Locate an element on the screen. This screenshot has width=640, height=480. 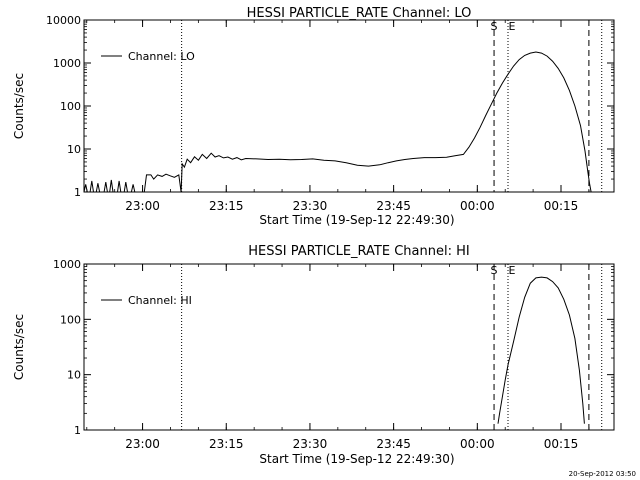
legend-label: Channel: HI is located at coordinates (160, 300).